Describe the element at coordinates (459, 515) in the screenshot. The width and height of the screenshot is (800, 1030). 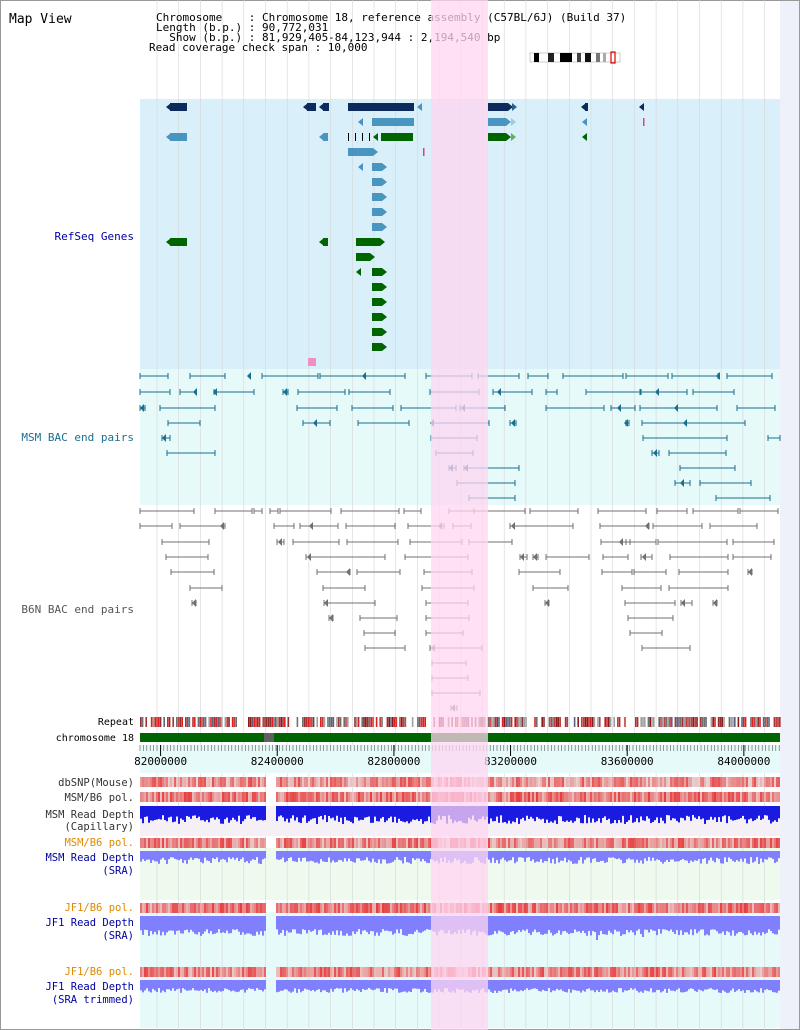
I see `highlight-region` at that location.